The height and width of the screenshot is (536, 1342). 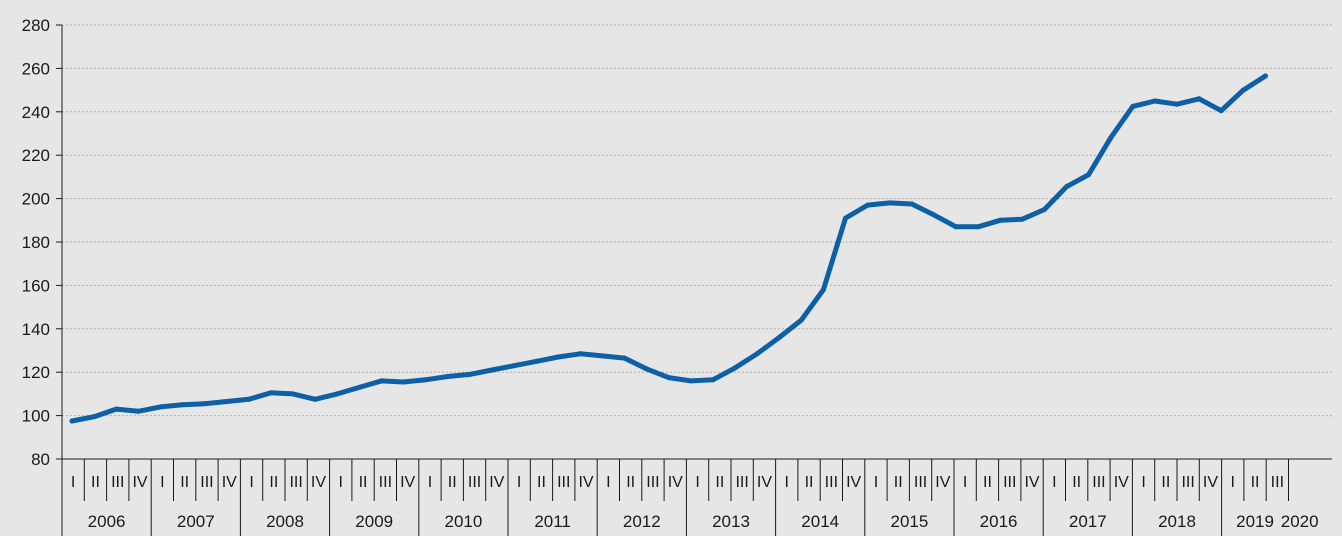 I want to click on year-label: 2019, so click(x=1255, y=521).